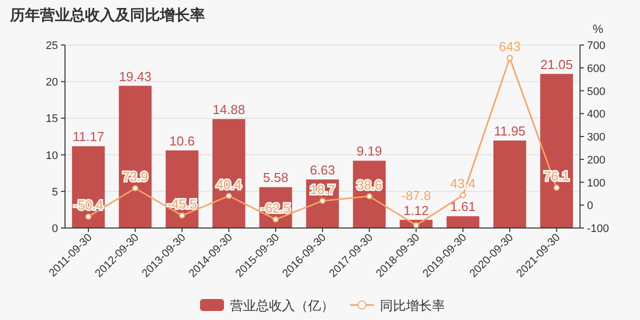 This screenshot has height=320, width=640. I want to click on y2-tick-label: 100, so click(596, 183).